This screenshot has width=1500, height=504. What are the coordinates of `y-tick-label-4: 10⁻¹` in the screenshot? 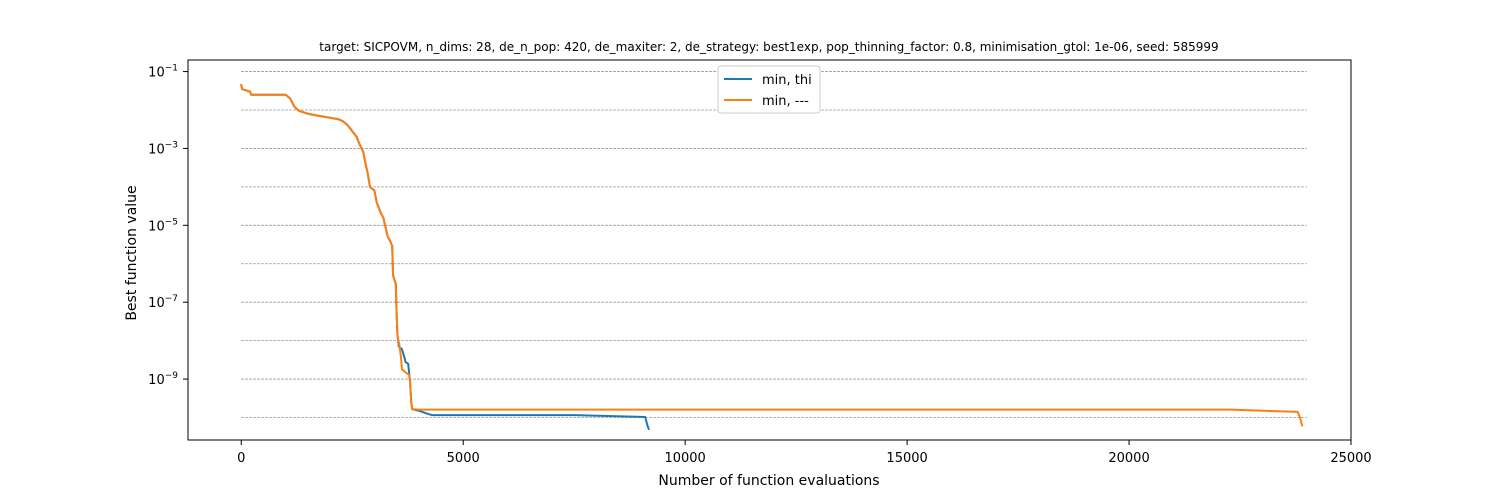 It's located at (163, 72).